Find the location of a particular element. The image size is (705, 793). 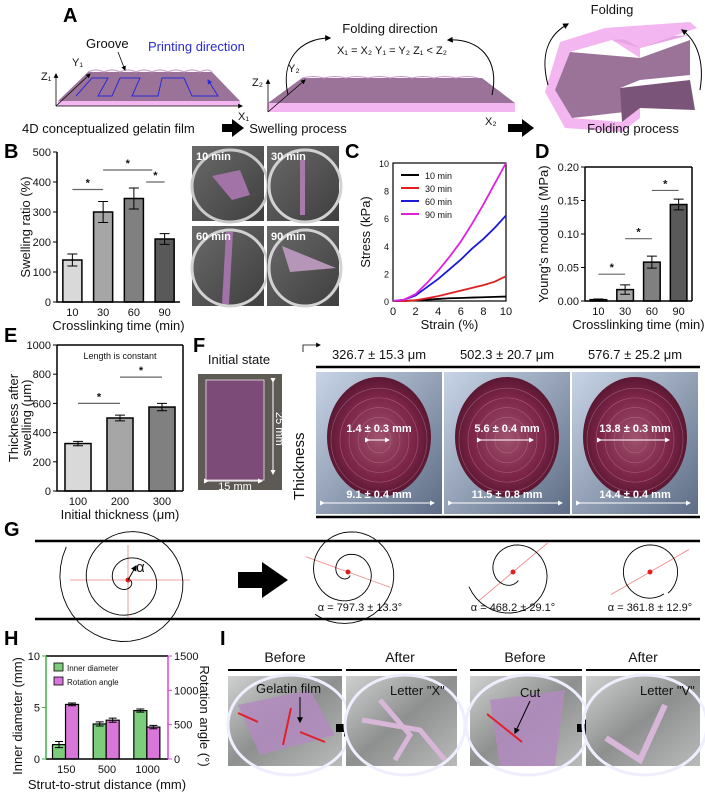

header-after: After is located at coordinates (643, 657).